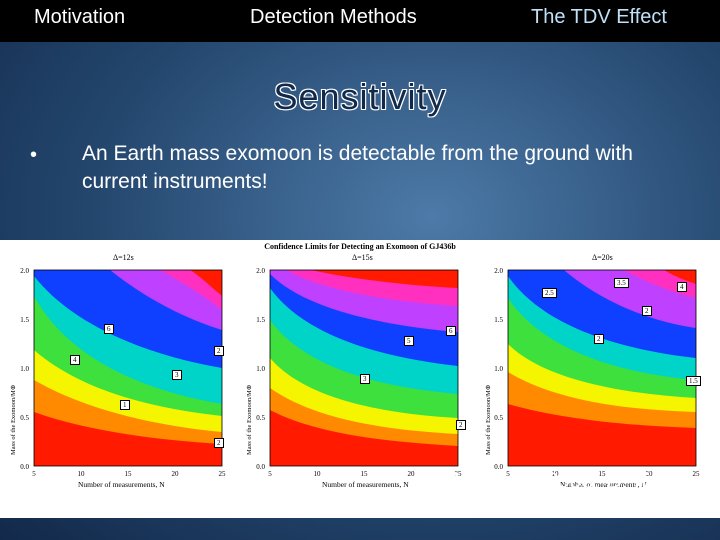  Describe the element at coordinates (693, 381) in the screenshot. I see `contour-label: 1.5` at that location.